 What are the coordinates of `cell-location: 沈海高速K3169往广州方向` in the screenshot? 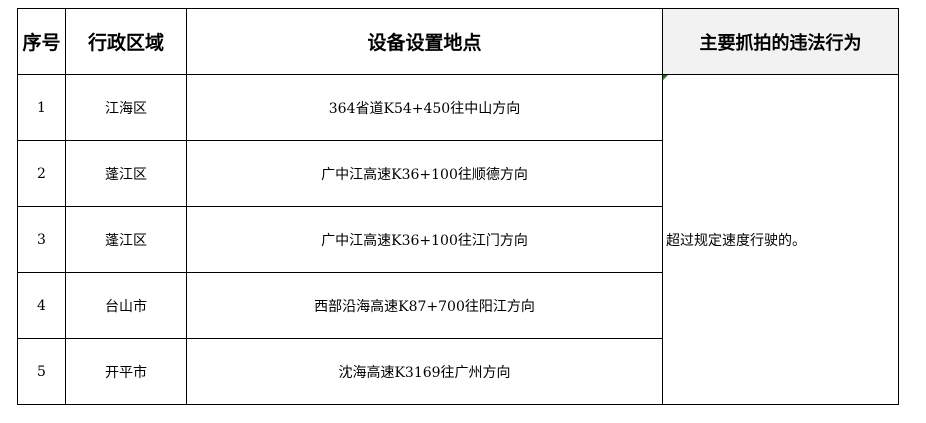 It's located at (424, 371).